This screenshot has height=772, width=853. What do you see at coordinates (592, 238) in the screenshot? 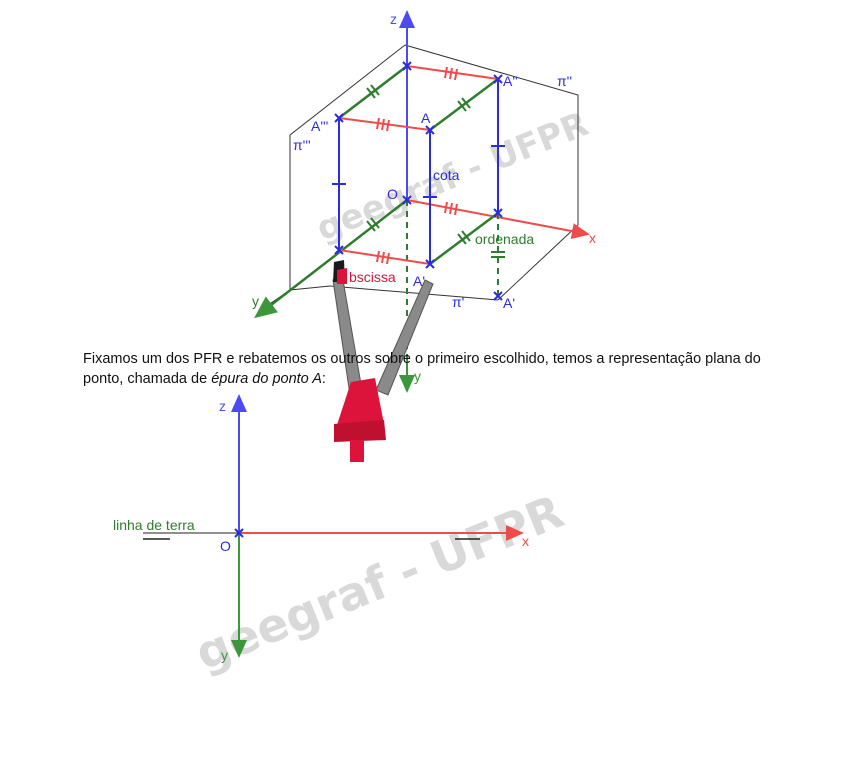
I see `x-axis-label-top: x` at bounding box center [592, 238].